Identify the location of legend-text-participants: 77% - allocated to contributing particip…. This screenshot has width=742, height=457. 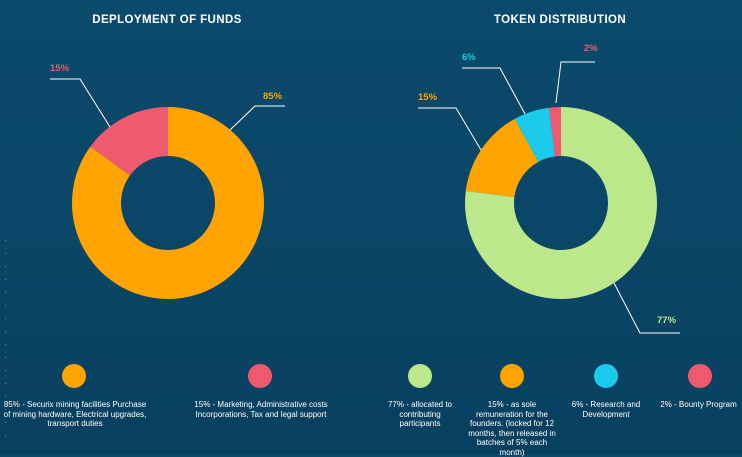
(420, 414).